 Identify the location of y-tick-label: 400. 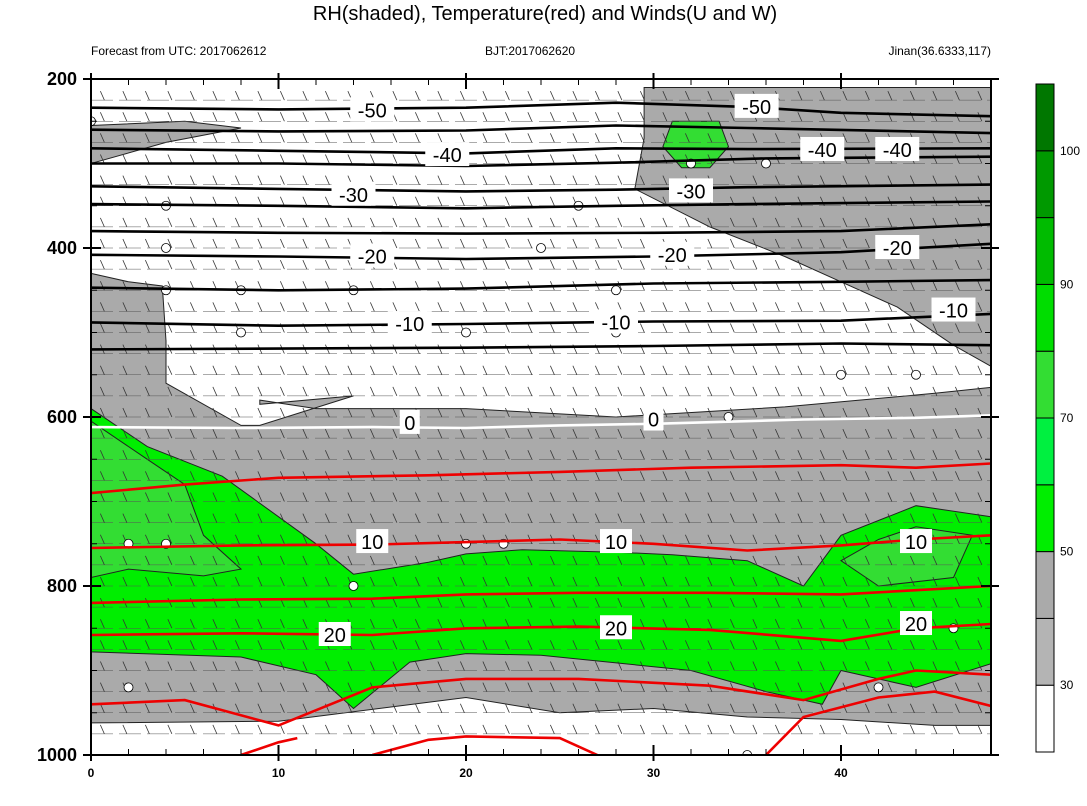
(62, 248).